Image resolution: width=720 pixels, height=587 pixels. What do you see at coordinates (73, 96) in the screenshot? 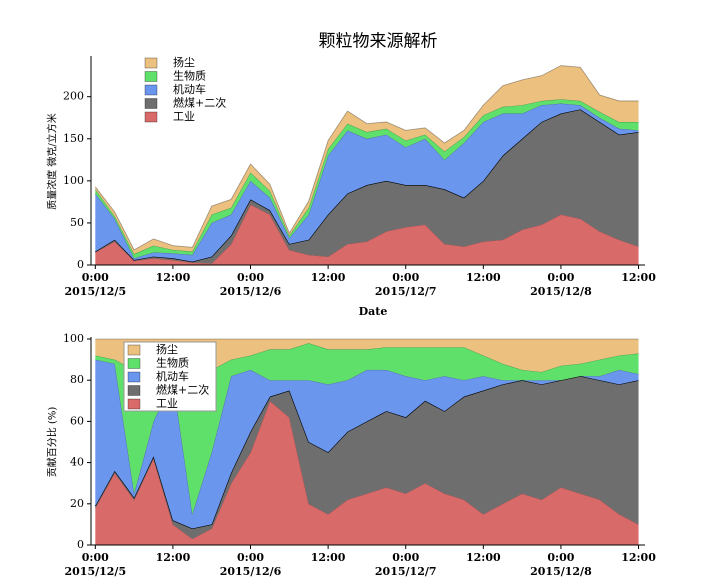
I see `y-tick-label: 200` at bounding box center [73, 96].